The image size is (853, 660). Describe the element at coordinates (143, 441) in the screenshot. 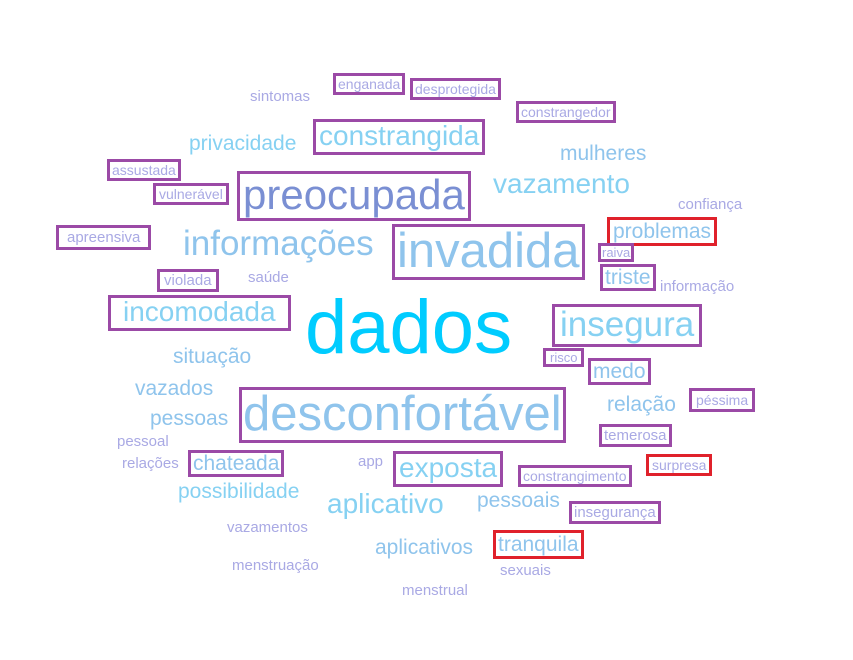

I see `word: pessoal` at that location.